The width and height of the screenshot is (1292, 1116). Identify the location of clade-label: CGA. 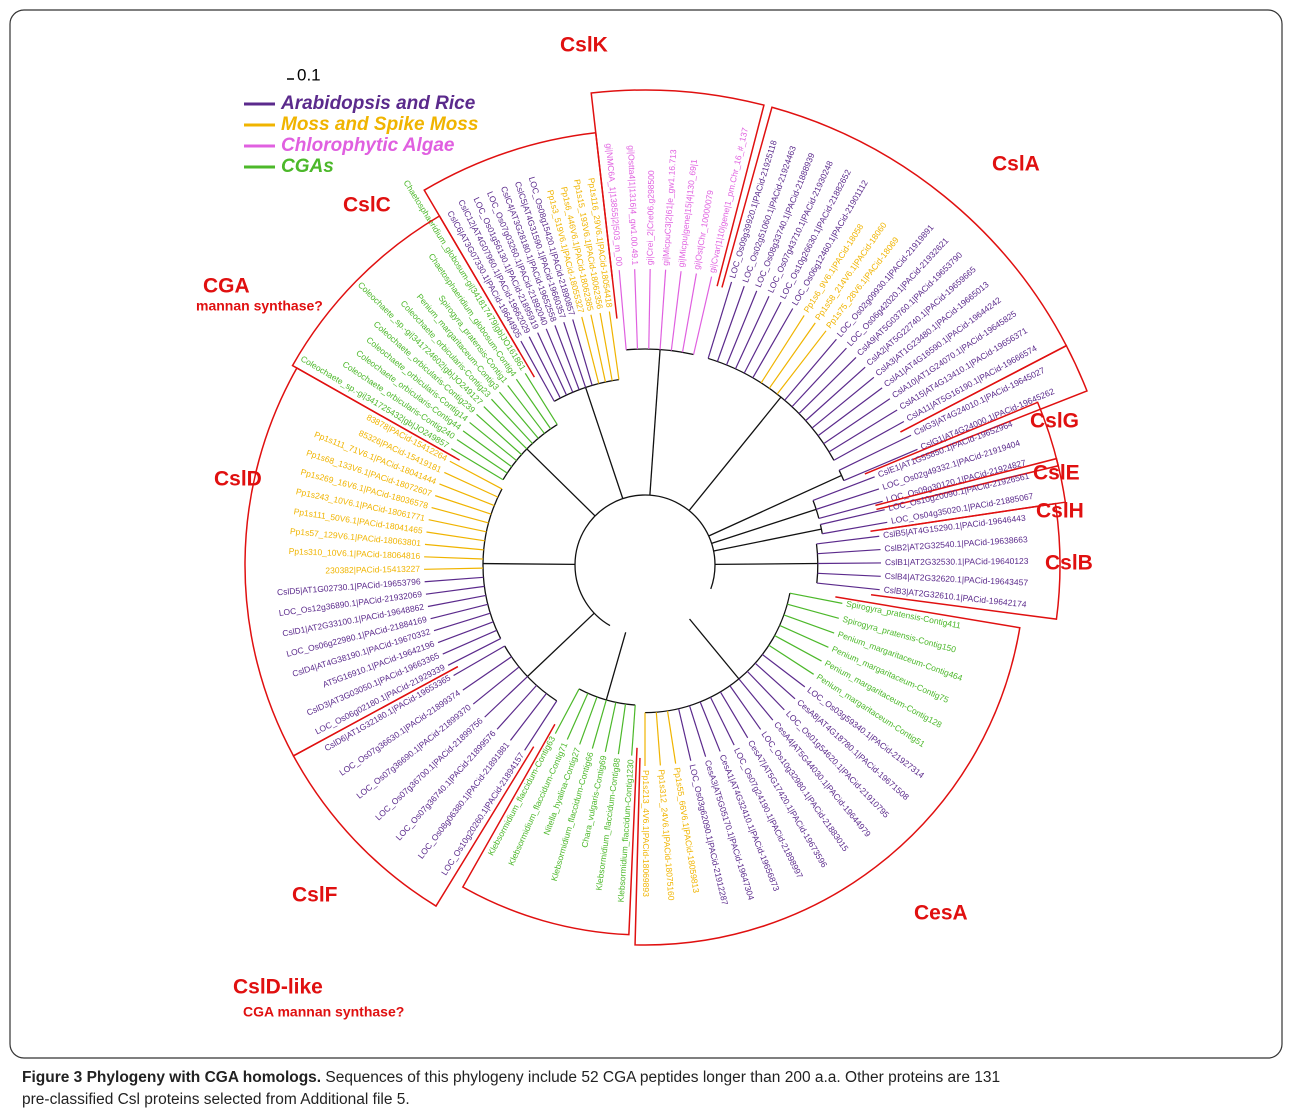
(226, 286).